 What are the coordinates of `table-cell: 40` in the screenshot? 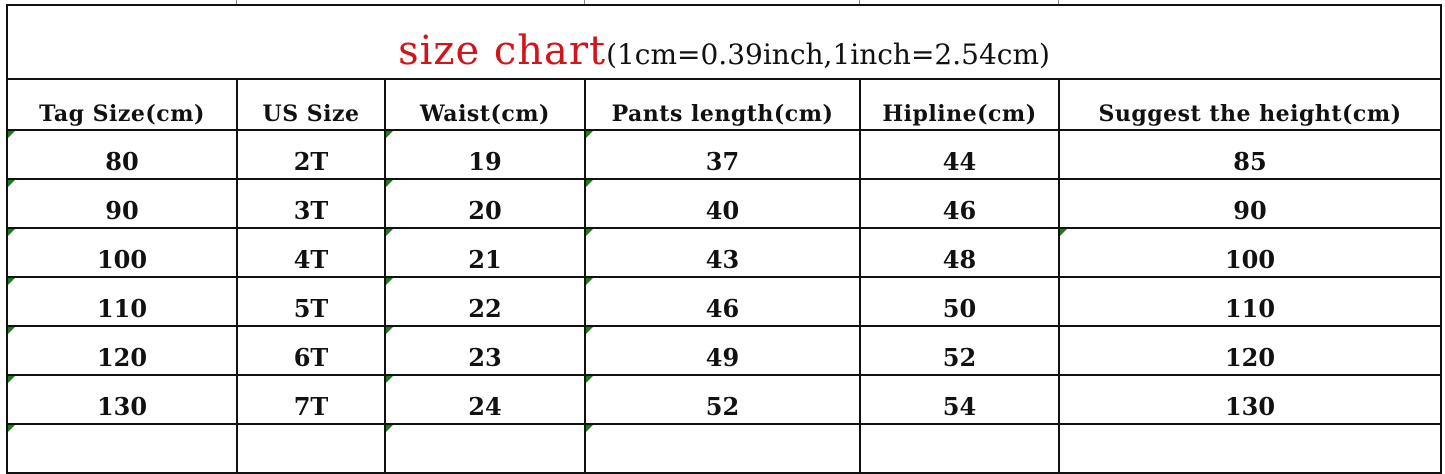 It's located at (722, 203).